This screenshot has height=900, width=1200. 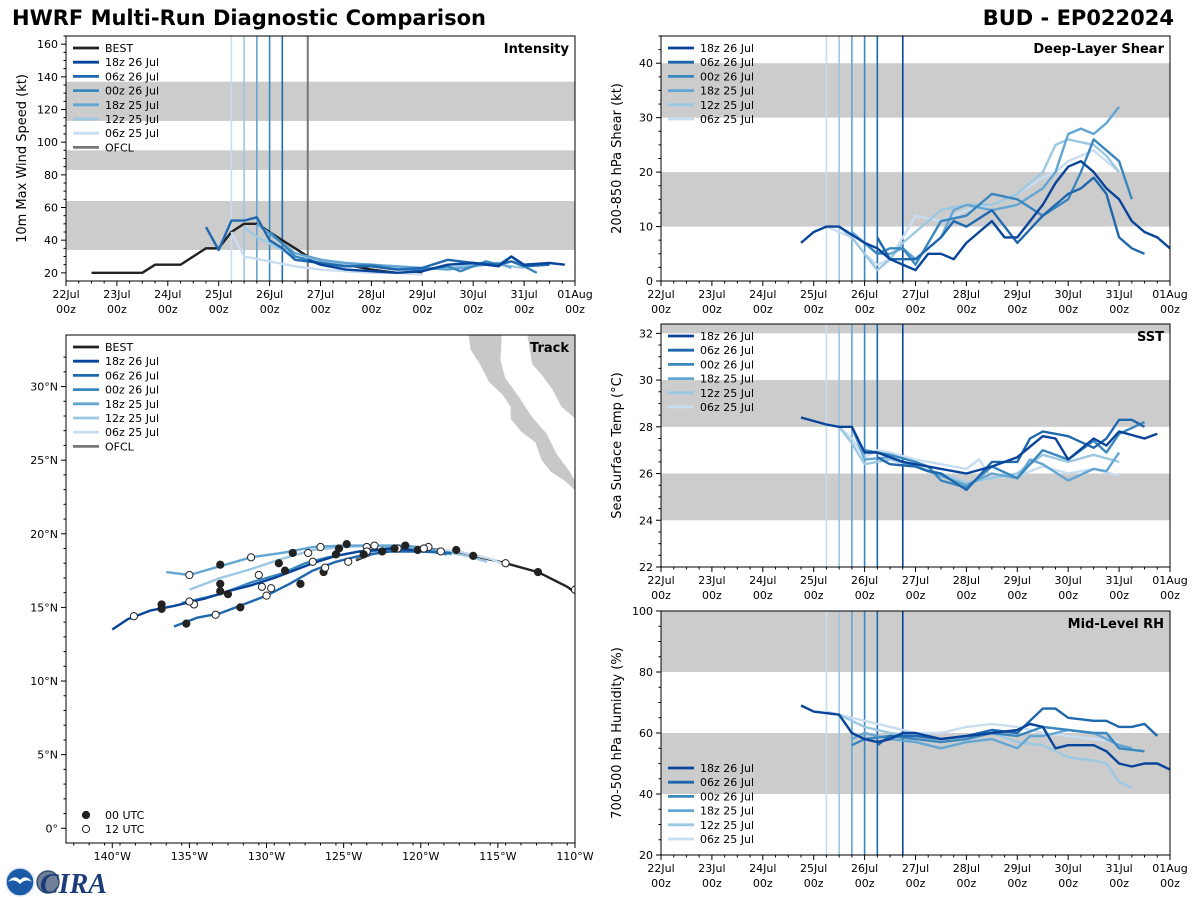 I want to click on x-tick-label-top: 23Jul, so click(x=711, y=580).